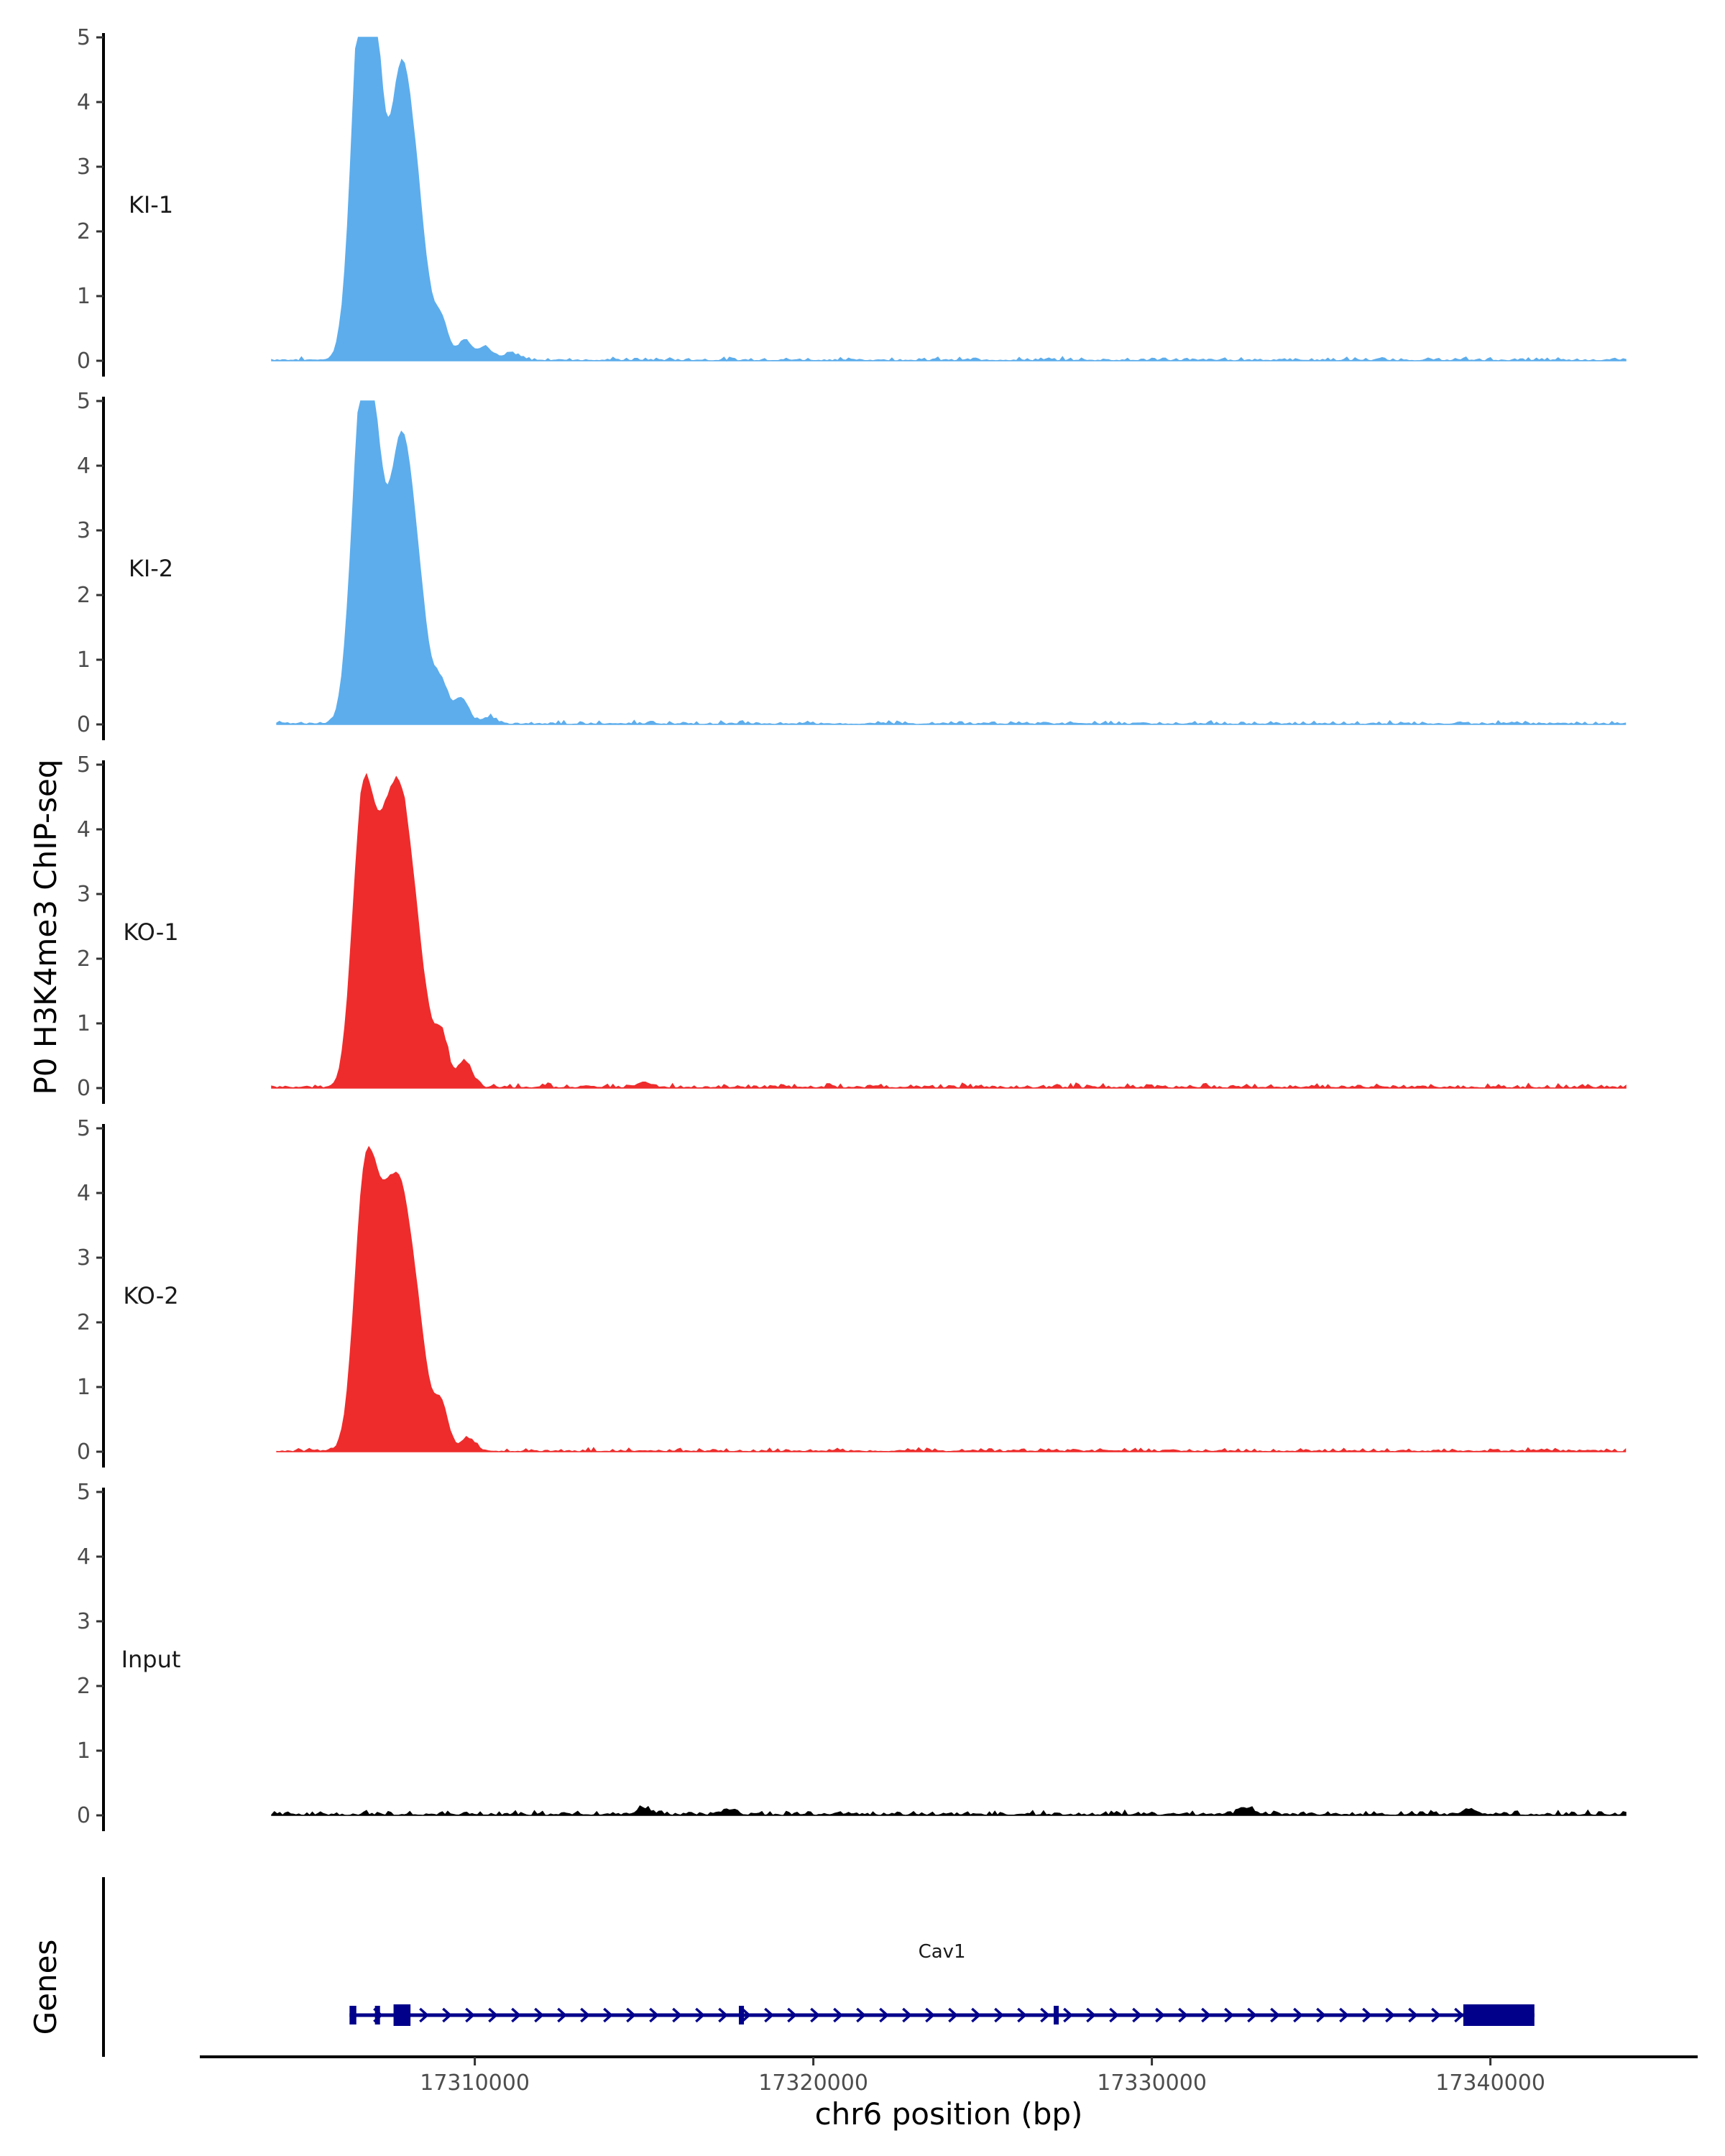 This screenshot has height=2156, width=1725. What do you see at coordinates (813, 2083) in the screenshot?
I see `x-tick-label: 17320000` at bounding box center [813, 2083].